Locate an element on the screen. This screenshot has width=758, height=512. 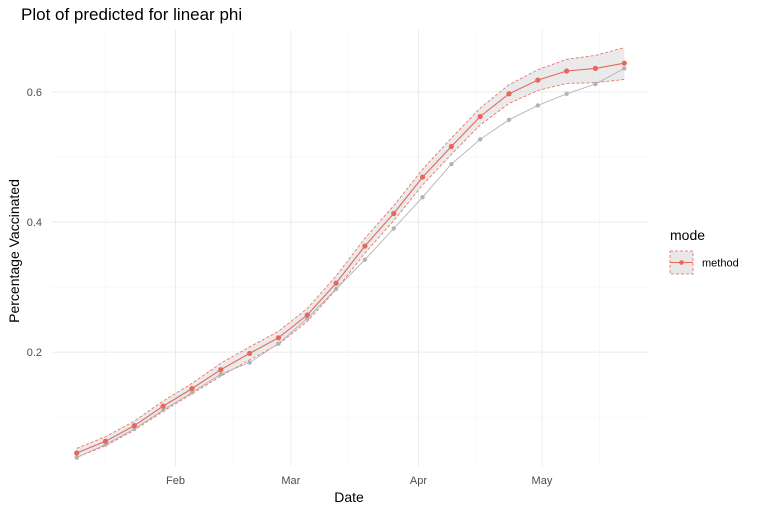
legend: mode method is located at coordinates (704, 251).